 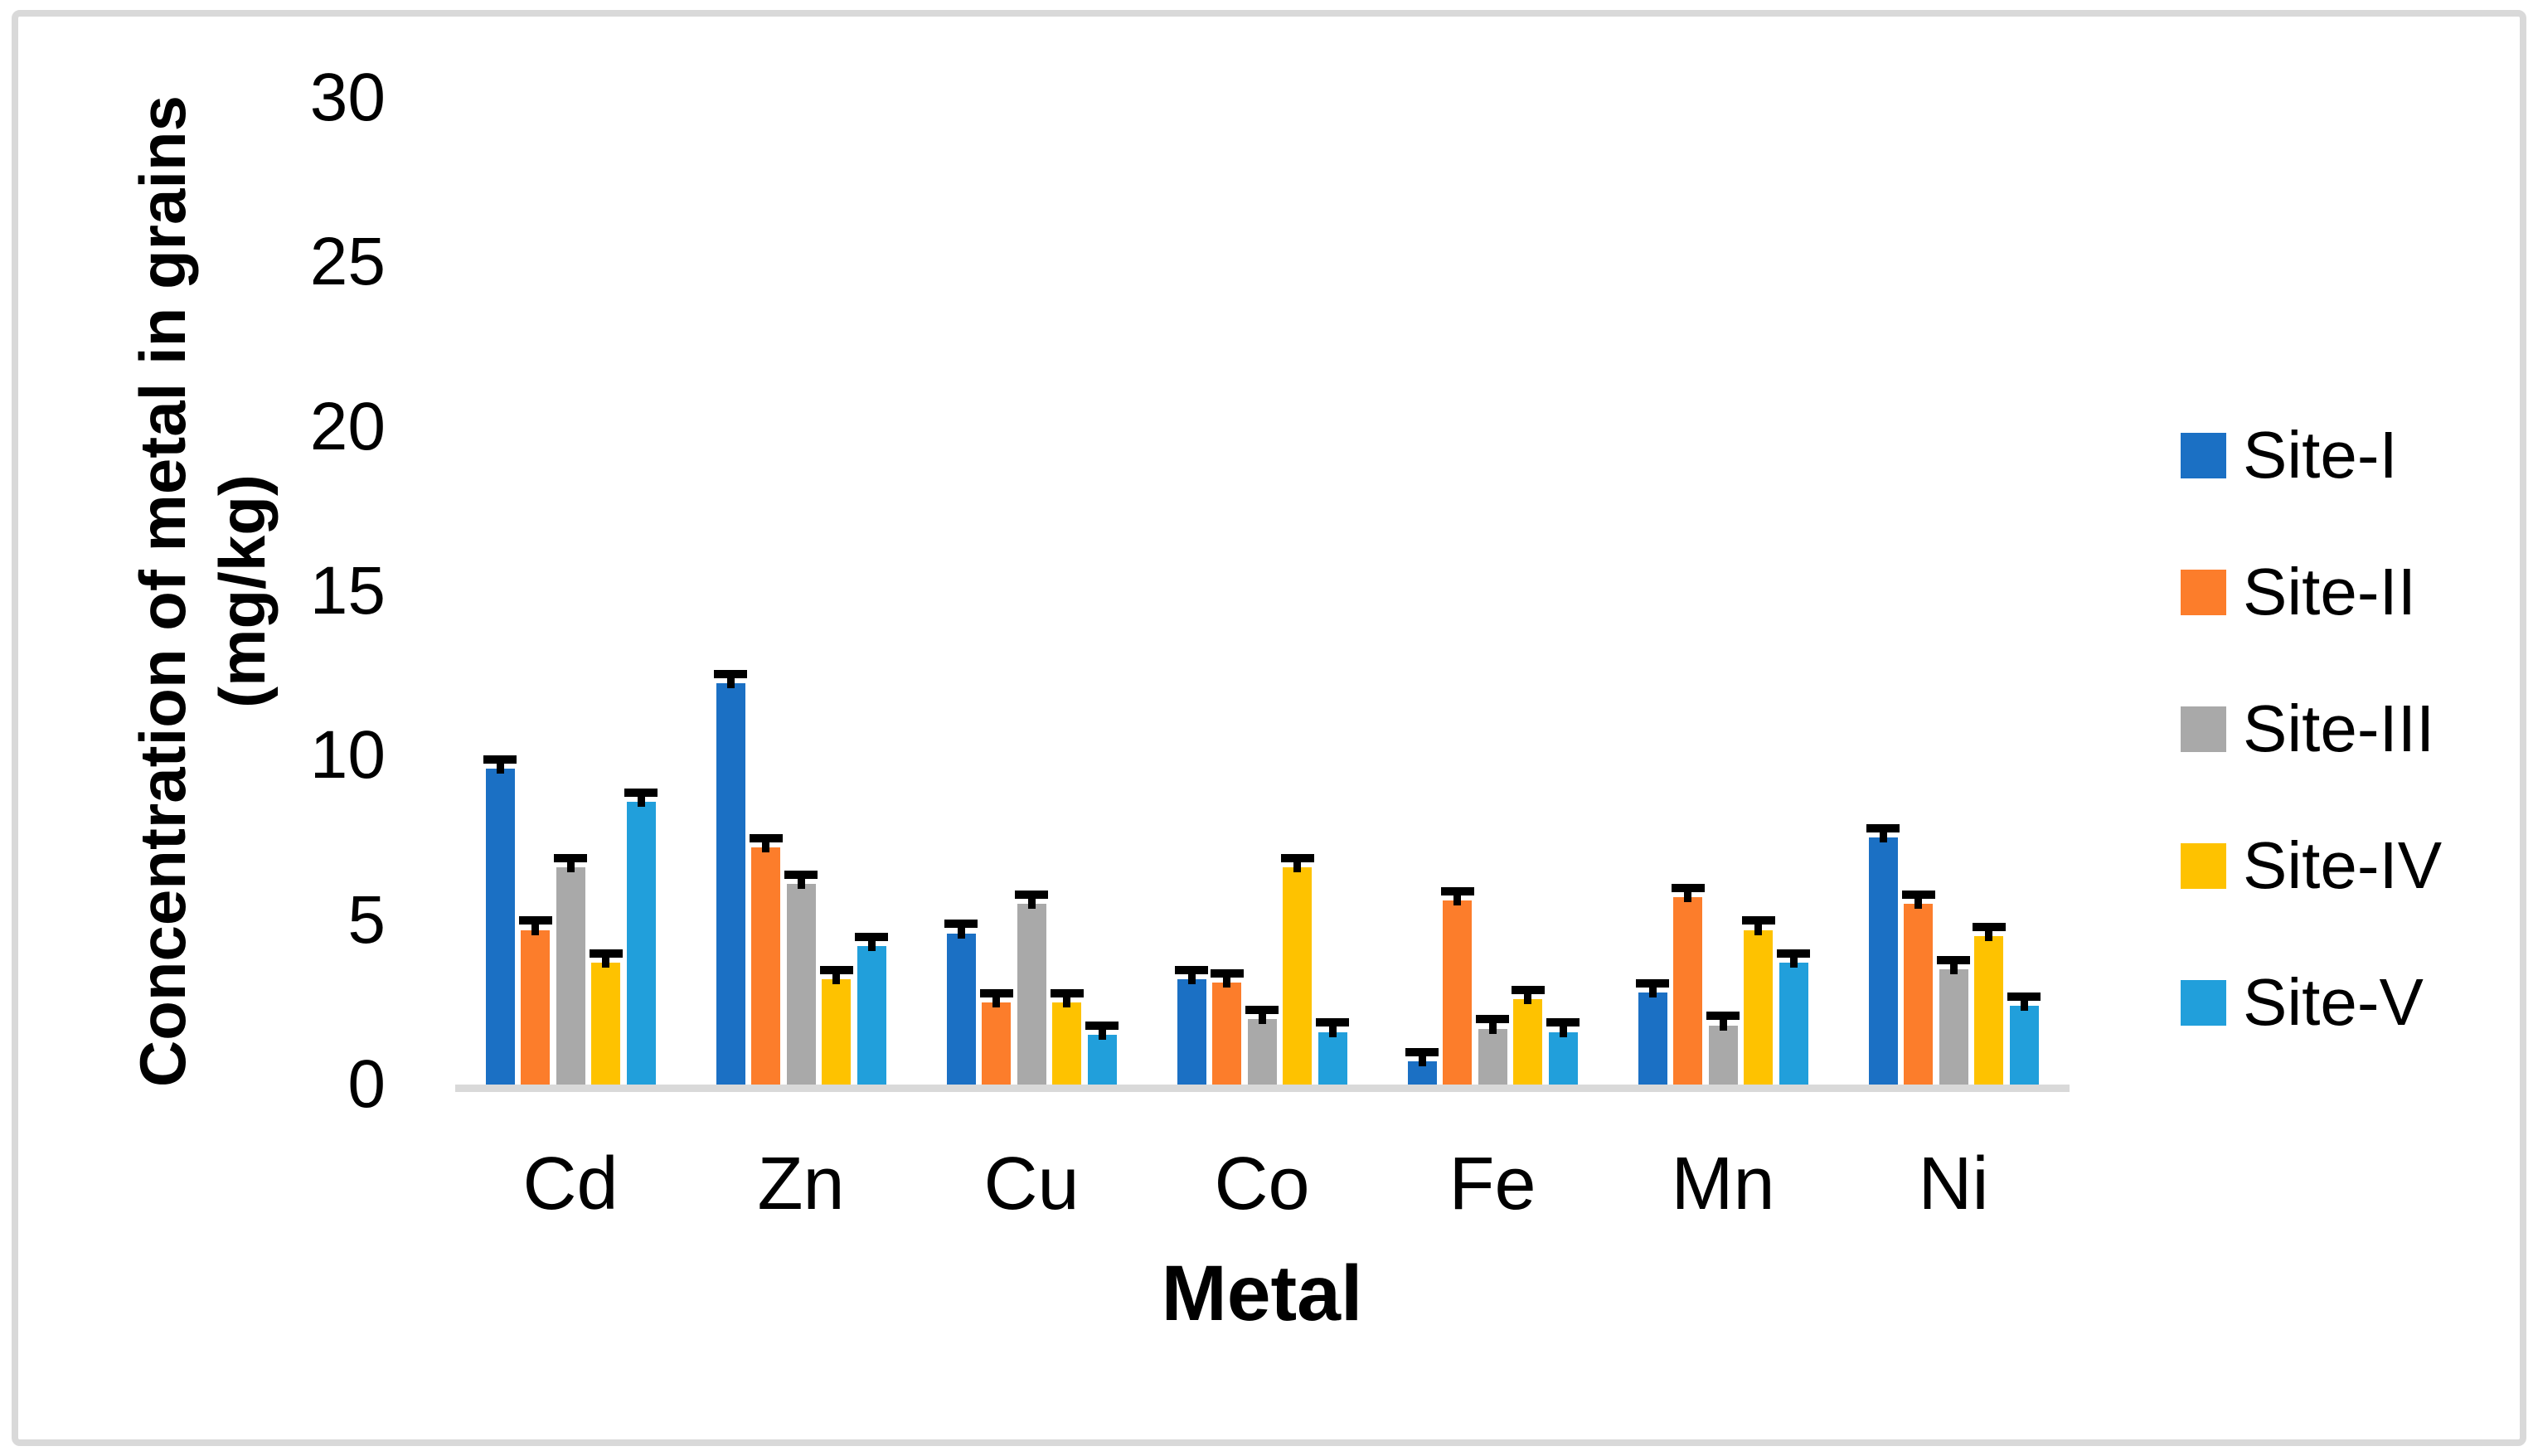 I want to click on legend-label-Site-I: Site-I, so click(x=2320, y=455).